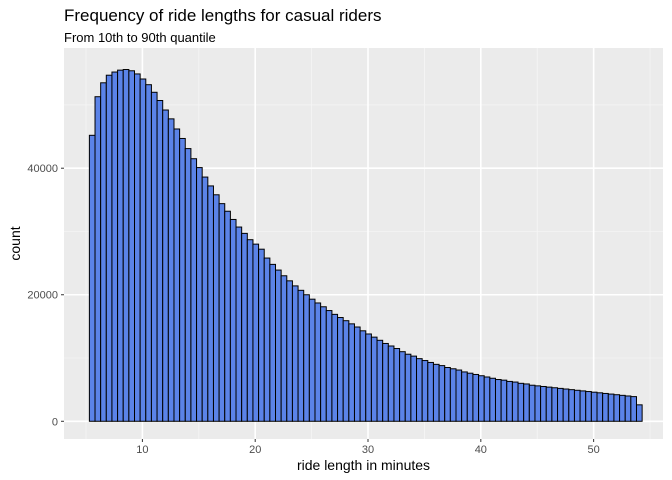 The height and width of the screenshot is (480, 672). I want to click on y-tick-label: 40000, so click(42, 169).